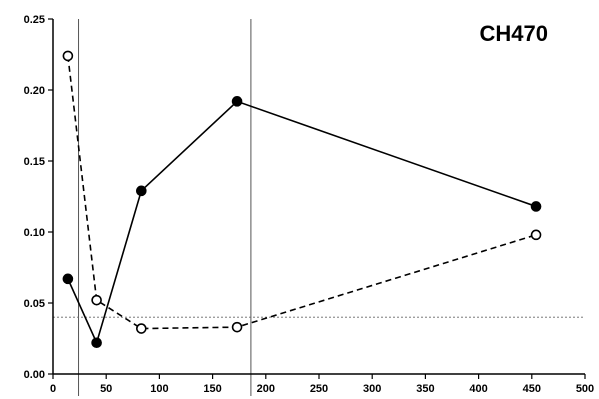 The height and width of the screenshot is (399, 599). Describe the element at coordinates (212, 389) in the screenshot. I see `x-tick-label: 150` at that location.